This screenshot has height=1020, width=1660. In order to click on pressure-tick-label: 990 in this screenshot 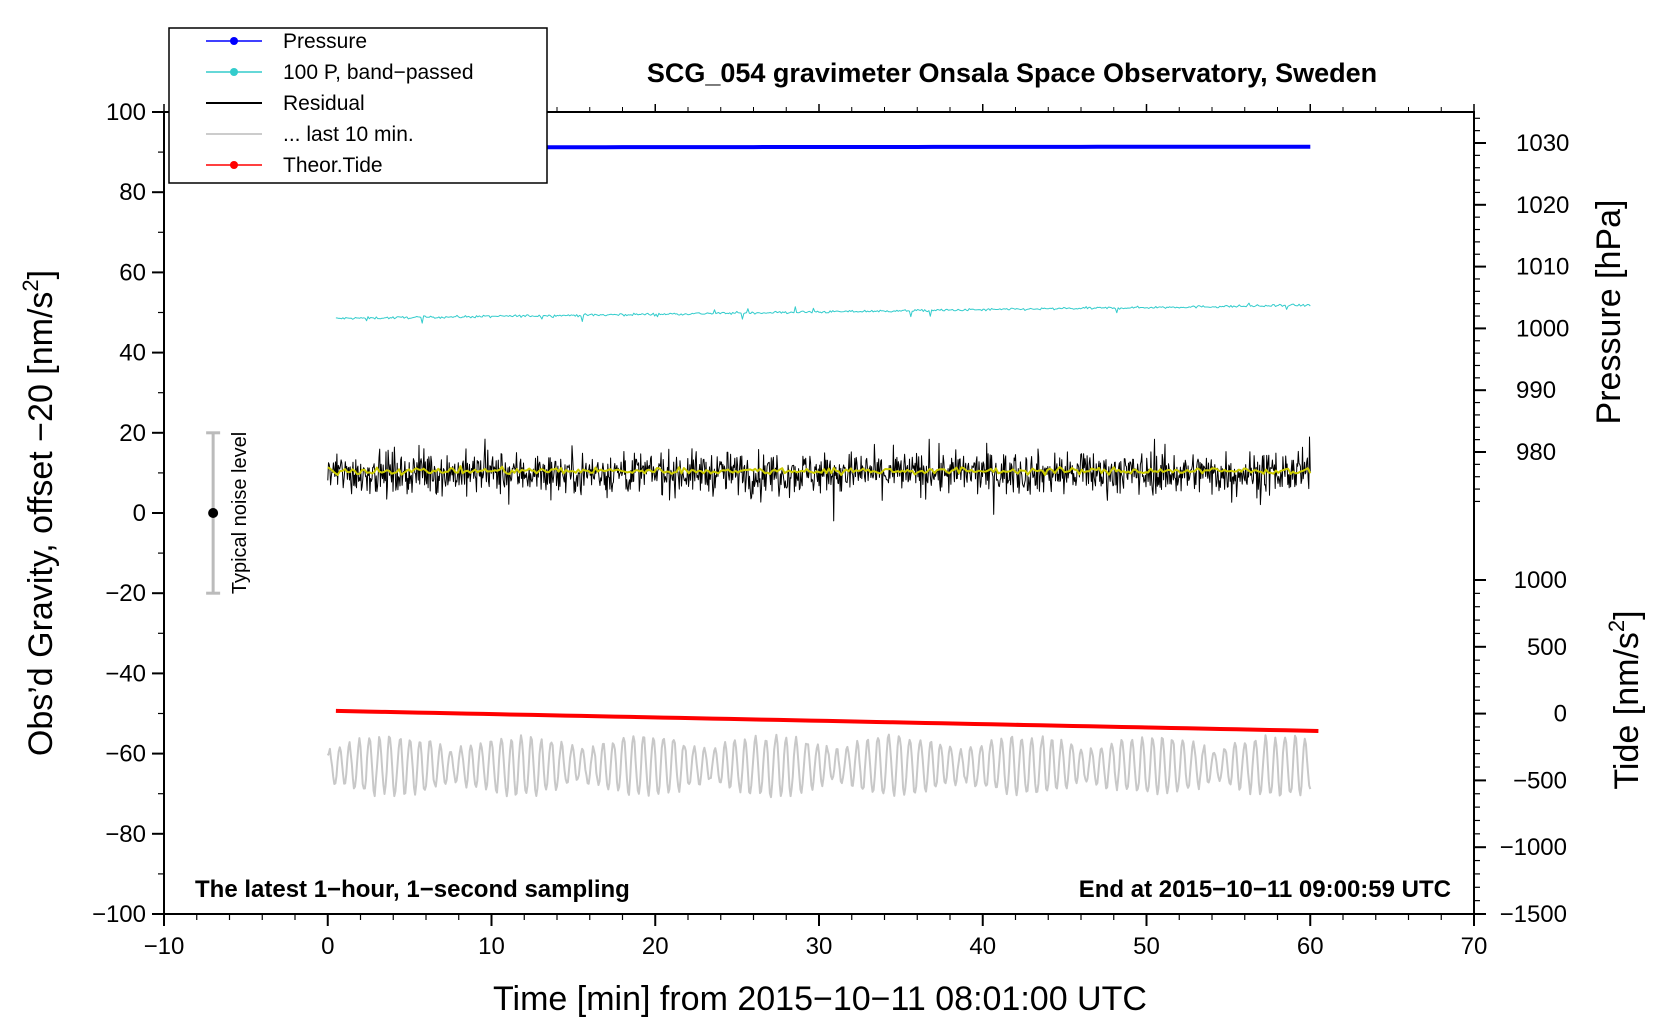, I will do `click(1536, 390)`.